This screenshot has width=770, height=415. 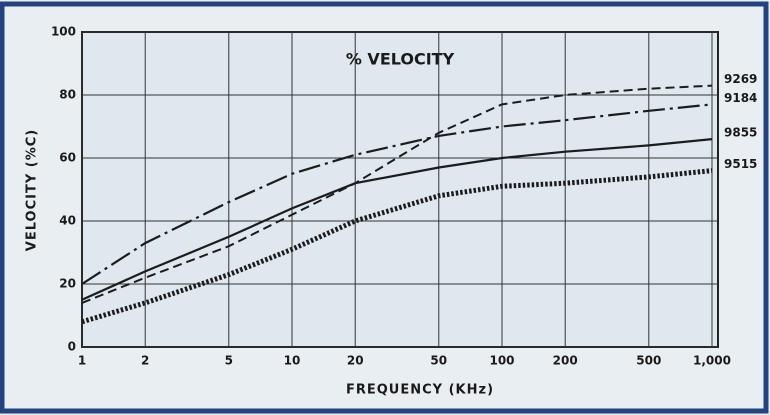 What do you see at coordinates (292, 361) in the screenshot?
I see `x-tick-label: 10` at bounding box center [292, 361].